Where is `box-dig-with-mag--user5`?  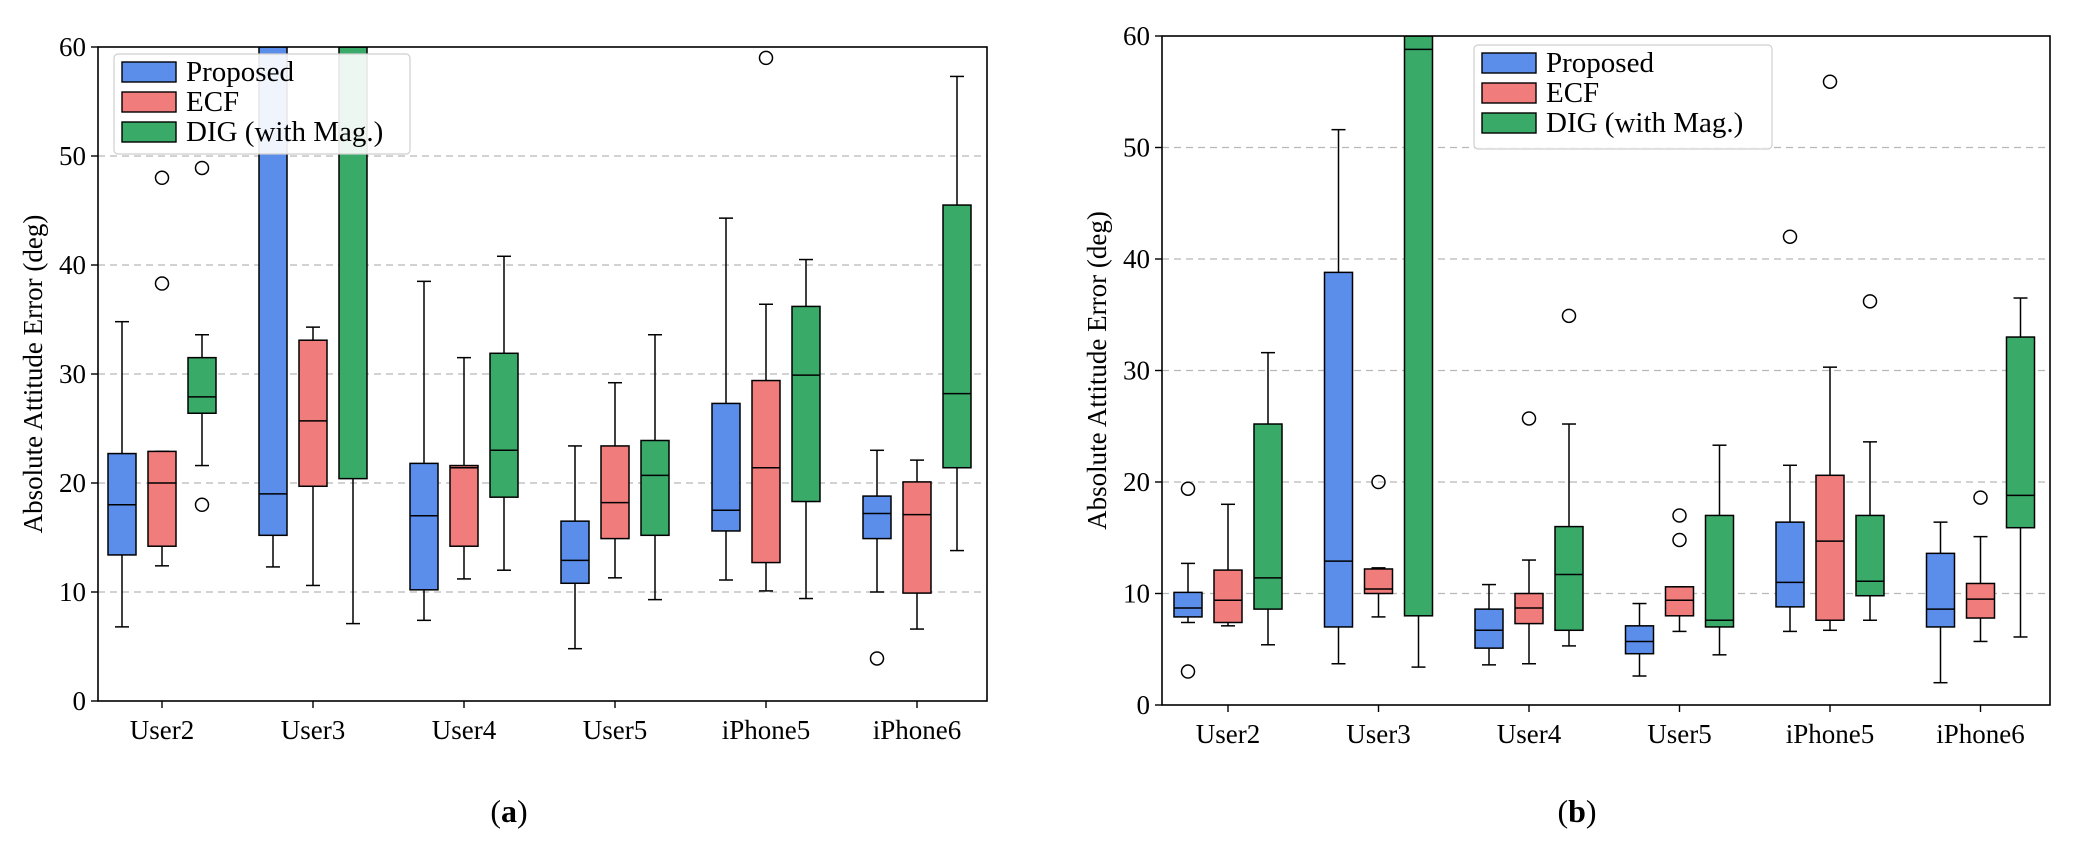 box-dig-with-mag--user5 is located at coordinates (1719, 550).